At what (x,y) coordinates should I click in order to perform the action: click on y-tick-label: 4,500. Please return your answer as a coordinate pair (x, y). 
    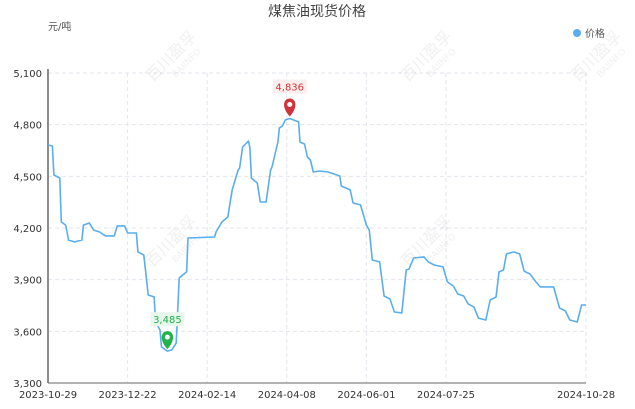
    Looking at the image, I should click on (27, 177).